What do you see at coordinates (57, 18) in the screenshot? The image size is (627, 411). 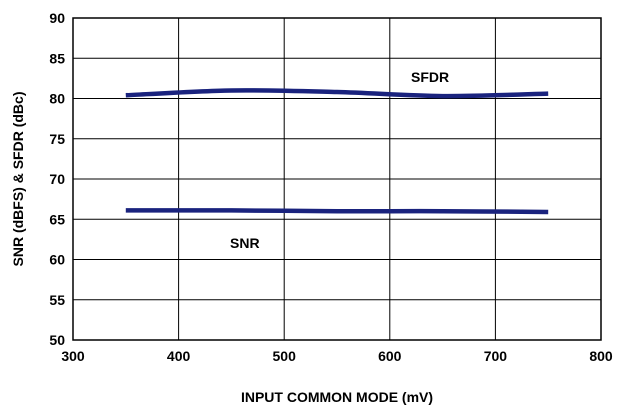 I see `y-tick-label: 90` at bounding box center [57, 18].